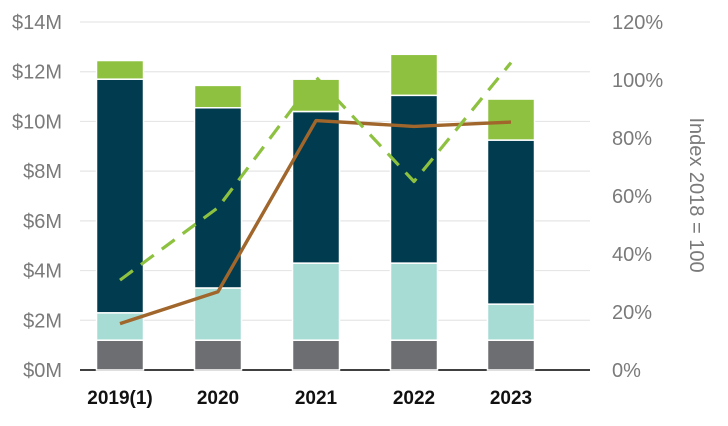 The height and width of the screenshot is (426, 728). I want to click on x-axis-category-label: 2022, so click(414, 398).